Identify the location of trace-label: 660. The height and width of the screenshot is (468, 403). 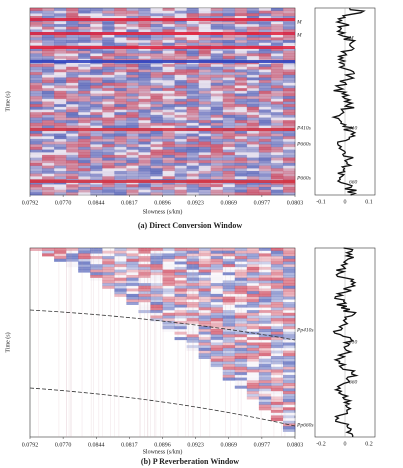
(353, 382).